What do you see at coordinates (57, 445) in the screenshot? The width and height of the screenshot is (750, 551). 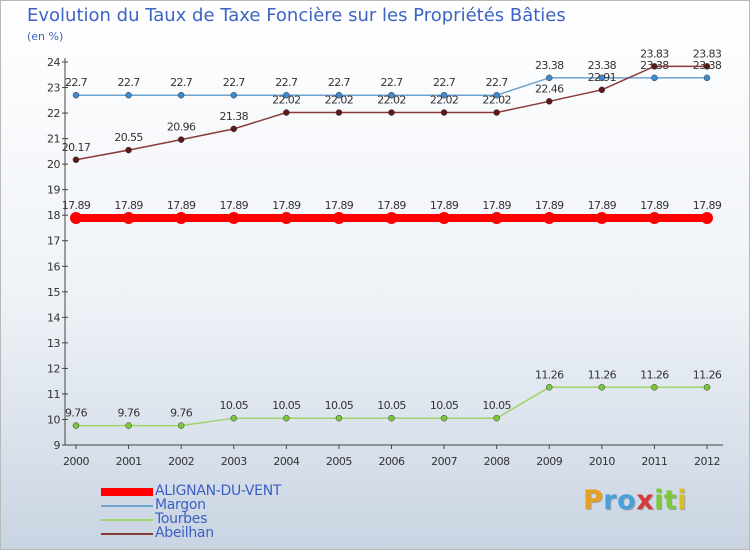 I see `y-tick-label: 9` at bounding box center [57, 445].